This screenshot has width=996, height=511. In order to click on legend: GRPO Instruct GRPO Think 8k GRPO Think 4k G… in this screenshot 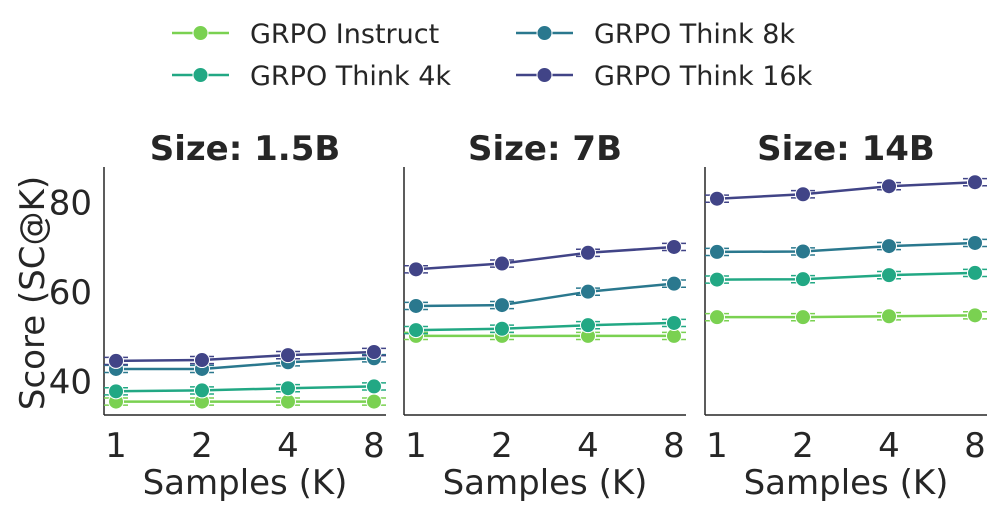, I will do `click(492, 55)`.